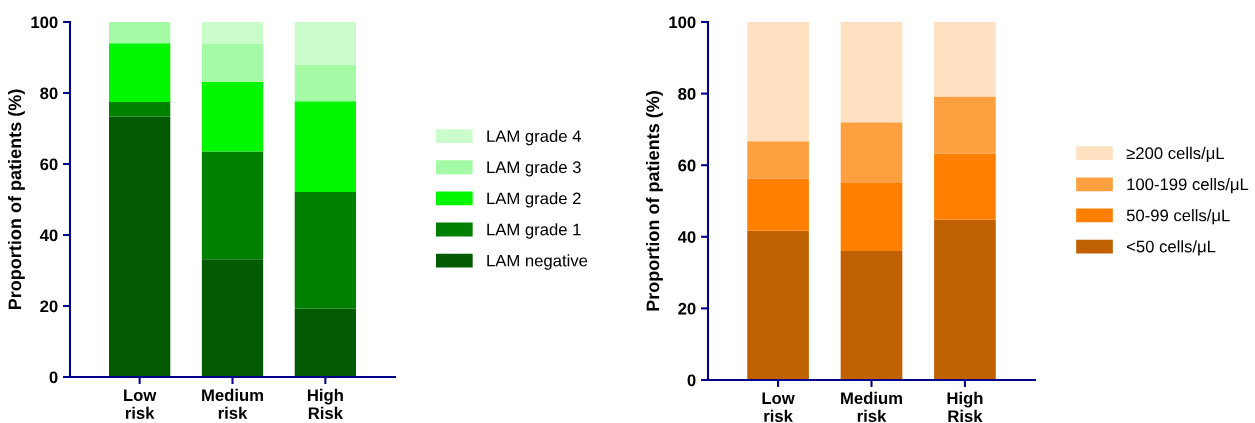 The image size is (1255, 423). I want to click on legend-label: LAM grade 1, so click(534, 231).